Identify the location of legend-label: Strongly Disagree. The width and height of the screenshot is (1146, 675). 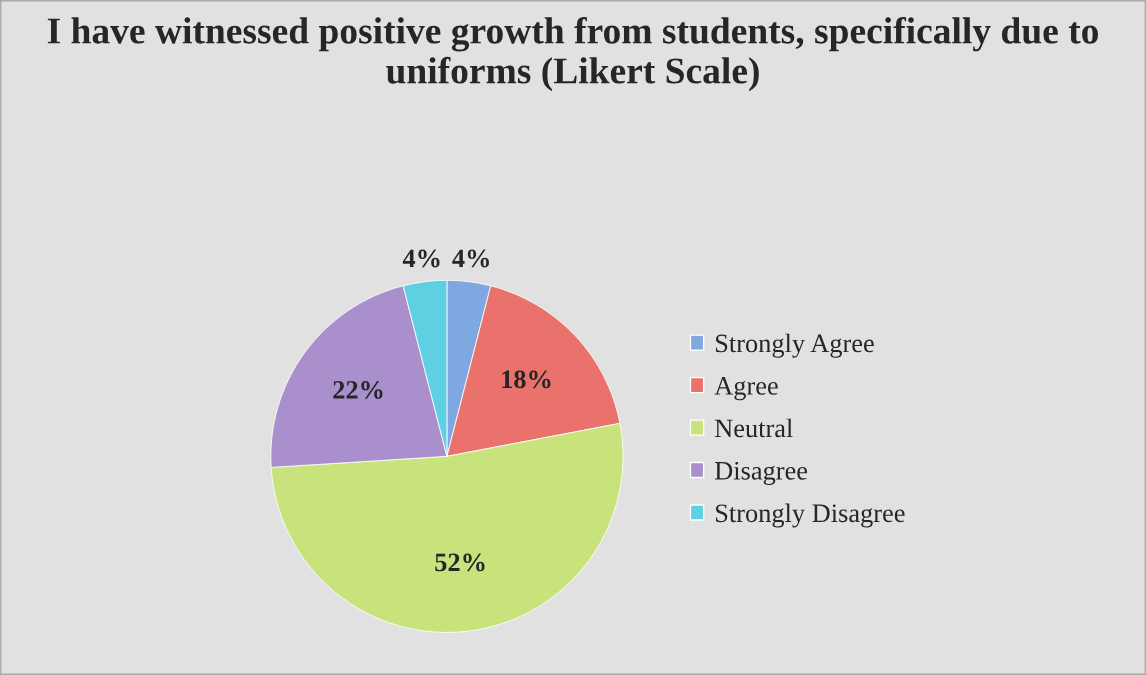
(810, 515).